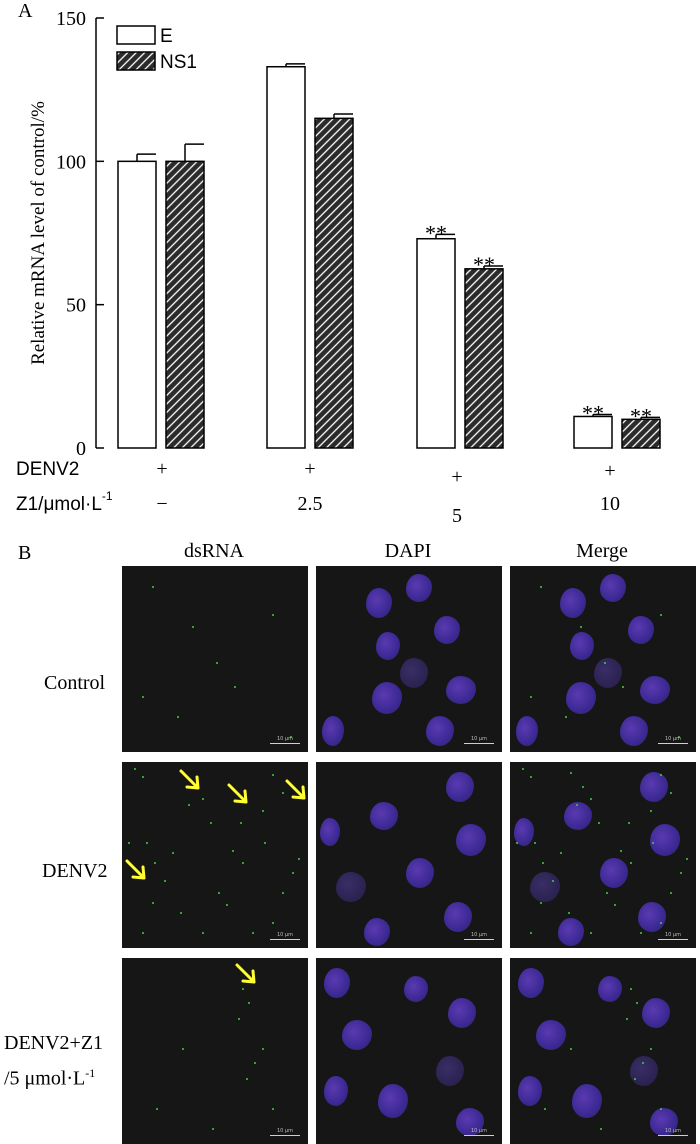 The height and width of the screenshot is (1144, 700). I want to click on panel-a-label: A, so click(25, 11).